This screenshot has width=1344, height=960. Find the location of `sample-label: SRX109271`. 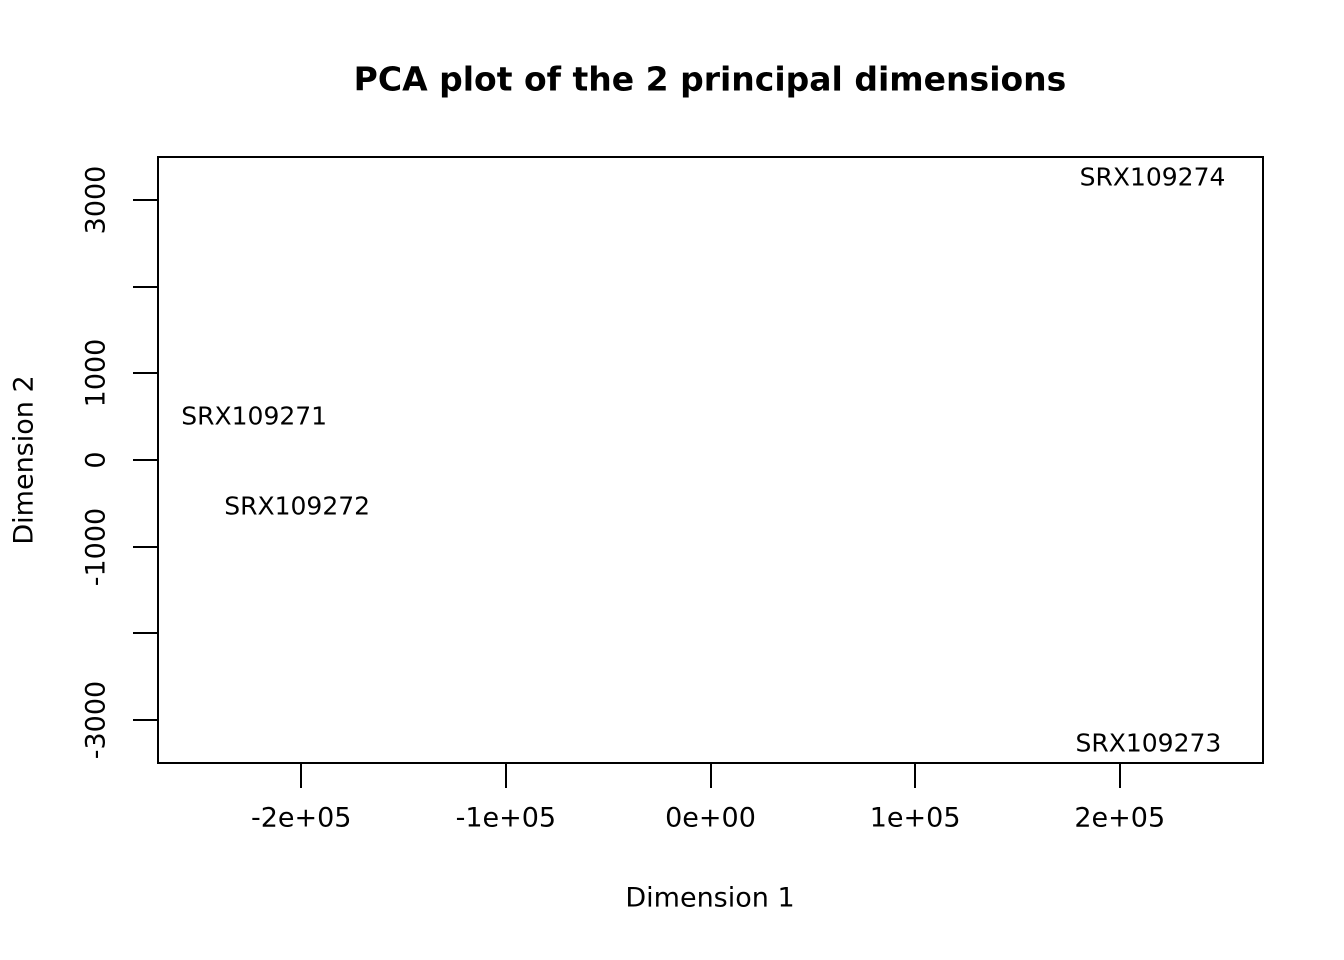

sample-label: SRX109271 is located at coordinates (254, 416).